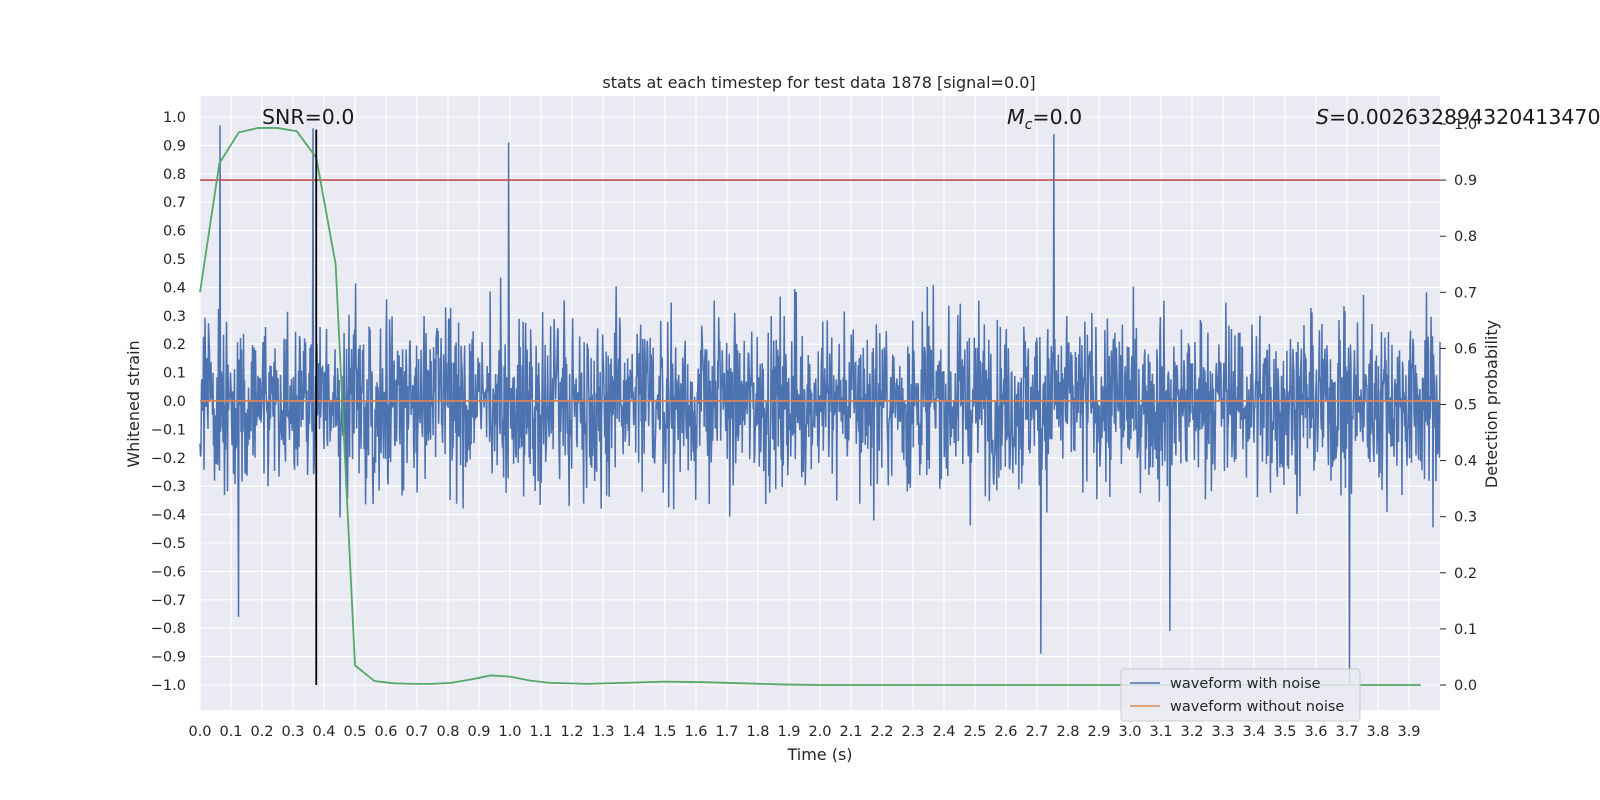  I want to click on chirp-mass-subscript: c, so click(1029, 125).